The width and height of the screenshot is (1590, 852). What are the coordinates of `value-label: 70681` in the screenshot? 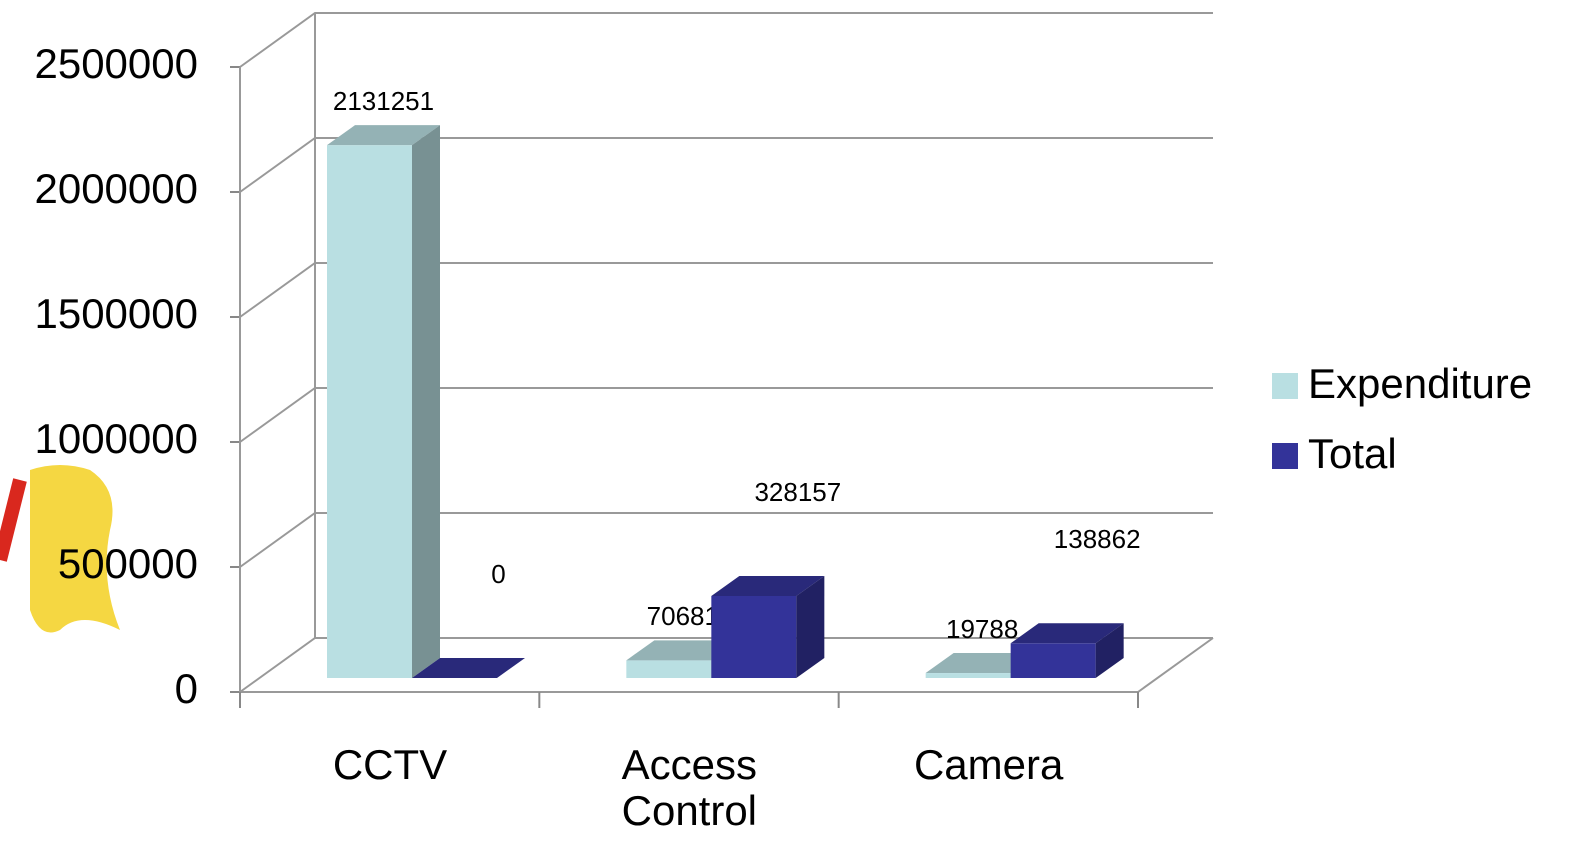 It's located at (683, 616).